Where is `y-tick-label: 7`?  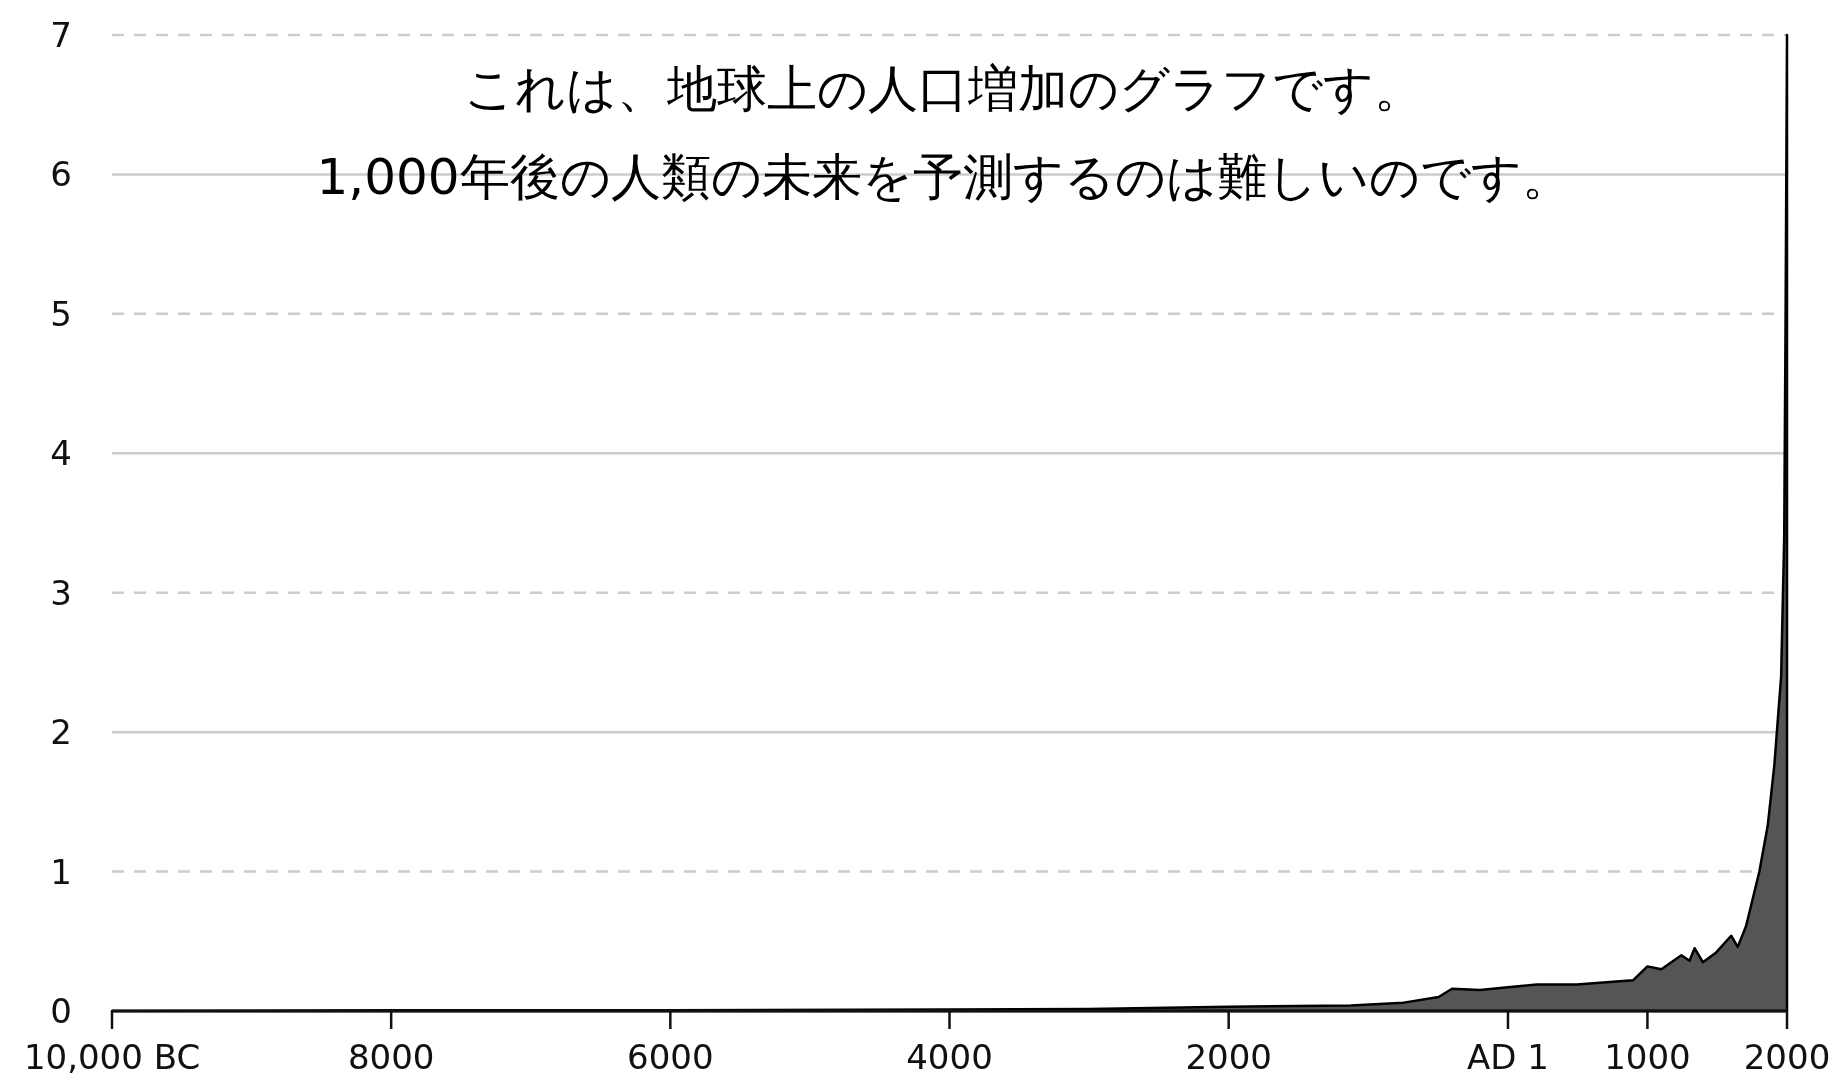 y-tick-label: 7 is located at coordinates (61, 35).